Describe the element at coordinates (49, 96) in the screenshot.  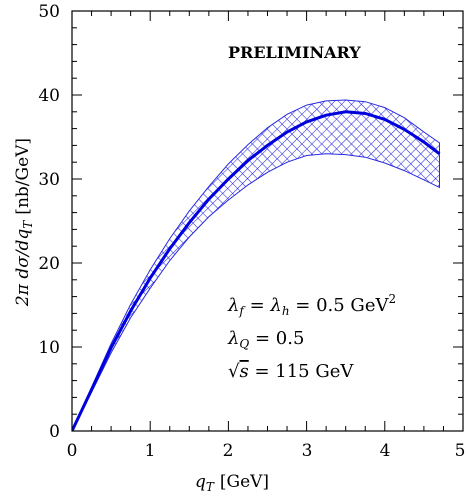
I see `y-tick-label-40: 40` at that location.